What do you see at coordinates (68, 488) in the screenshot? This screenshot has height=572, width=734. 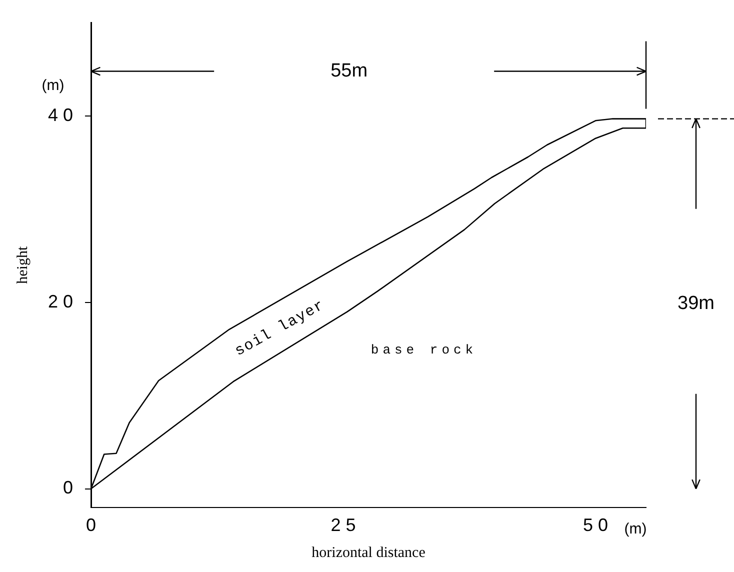 I see `y-tick-label: 0` at bounding box center [68, 488].